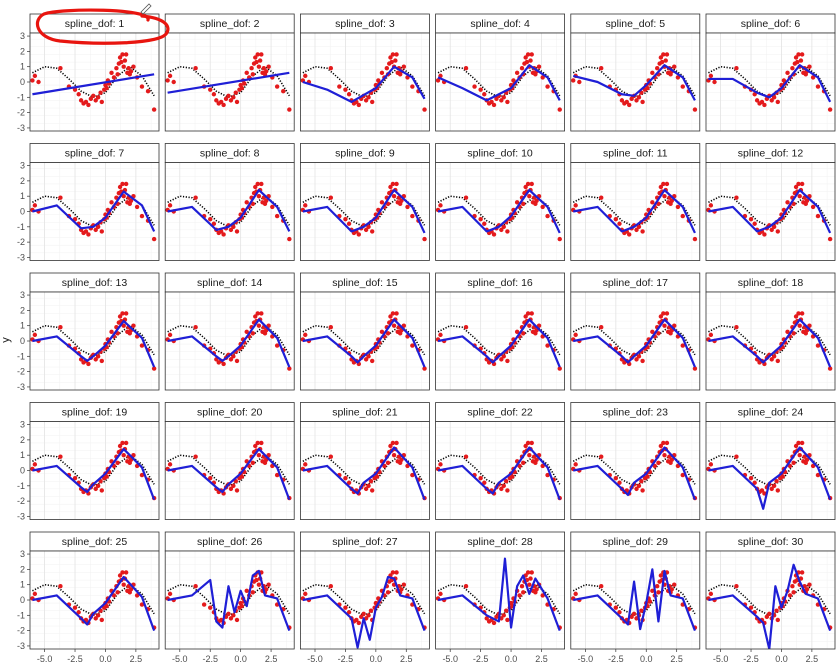 The image size is (838, 669). Describe the element at coordinates (770, 461) in the screenshot. I see `facet-panel: spline_dof: 24` at that location.